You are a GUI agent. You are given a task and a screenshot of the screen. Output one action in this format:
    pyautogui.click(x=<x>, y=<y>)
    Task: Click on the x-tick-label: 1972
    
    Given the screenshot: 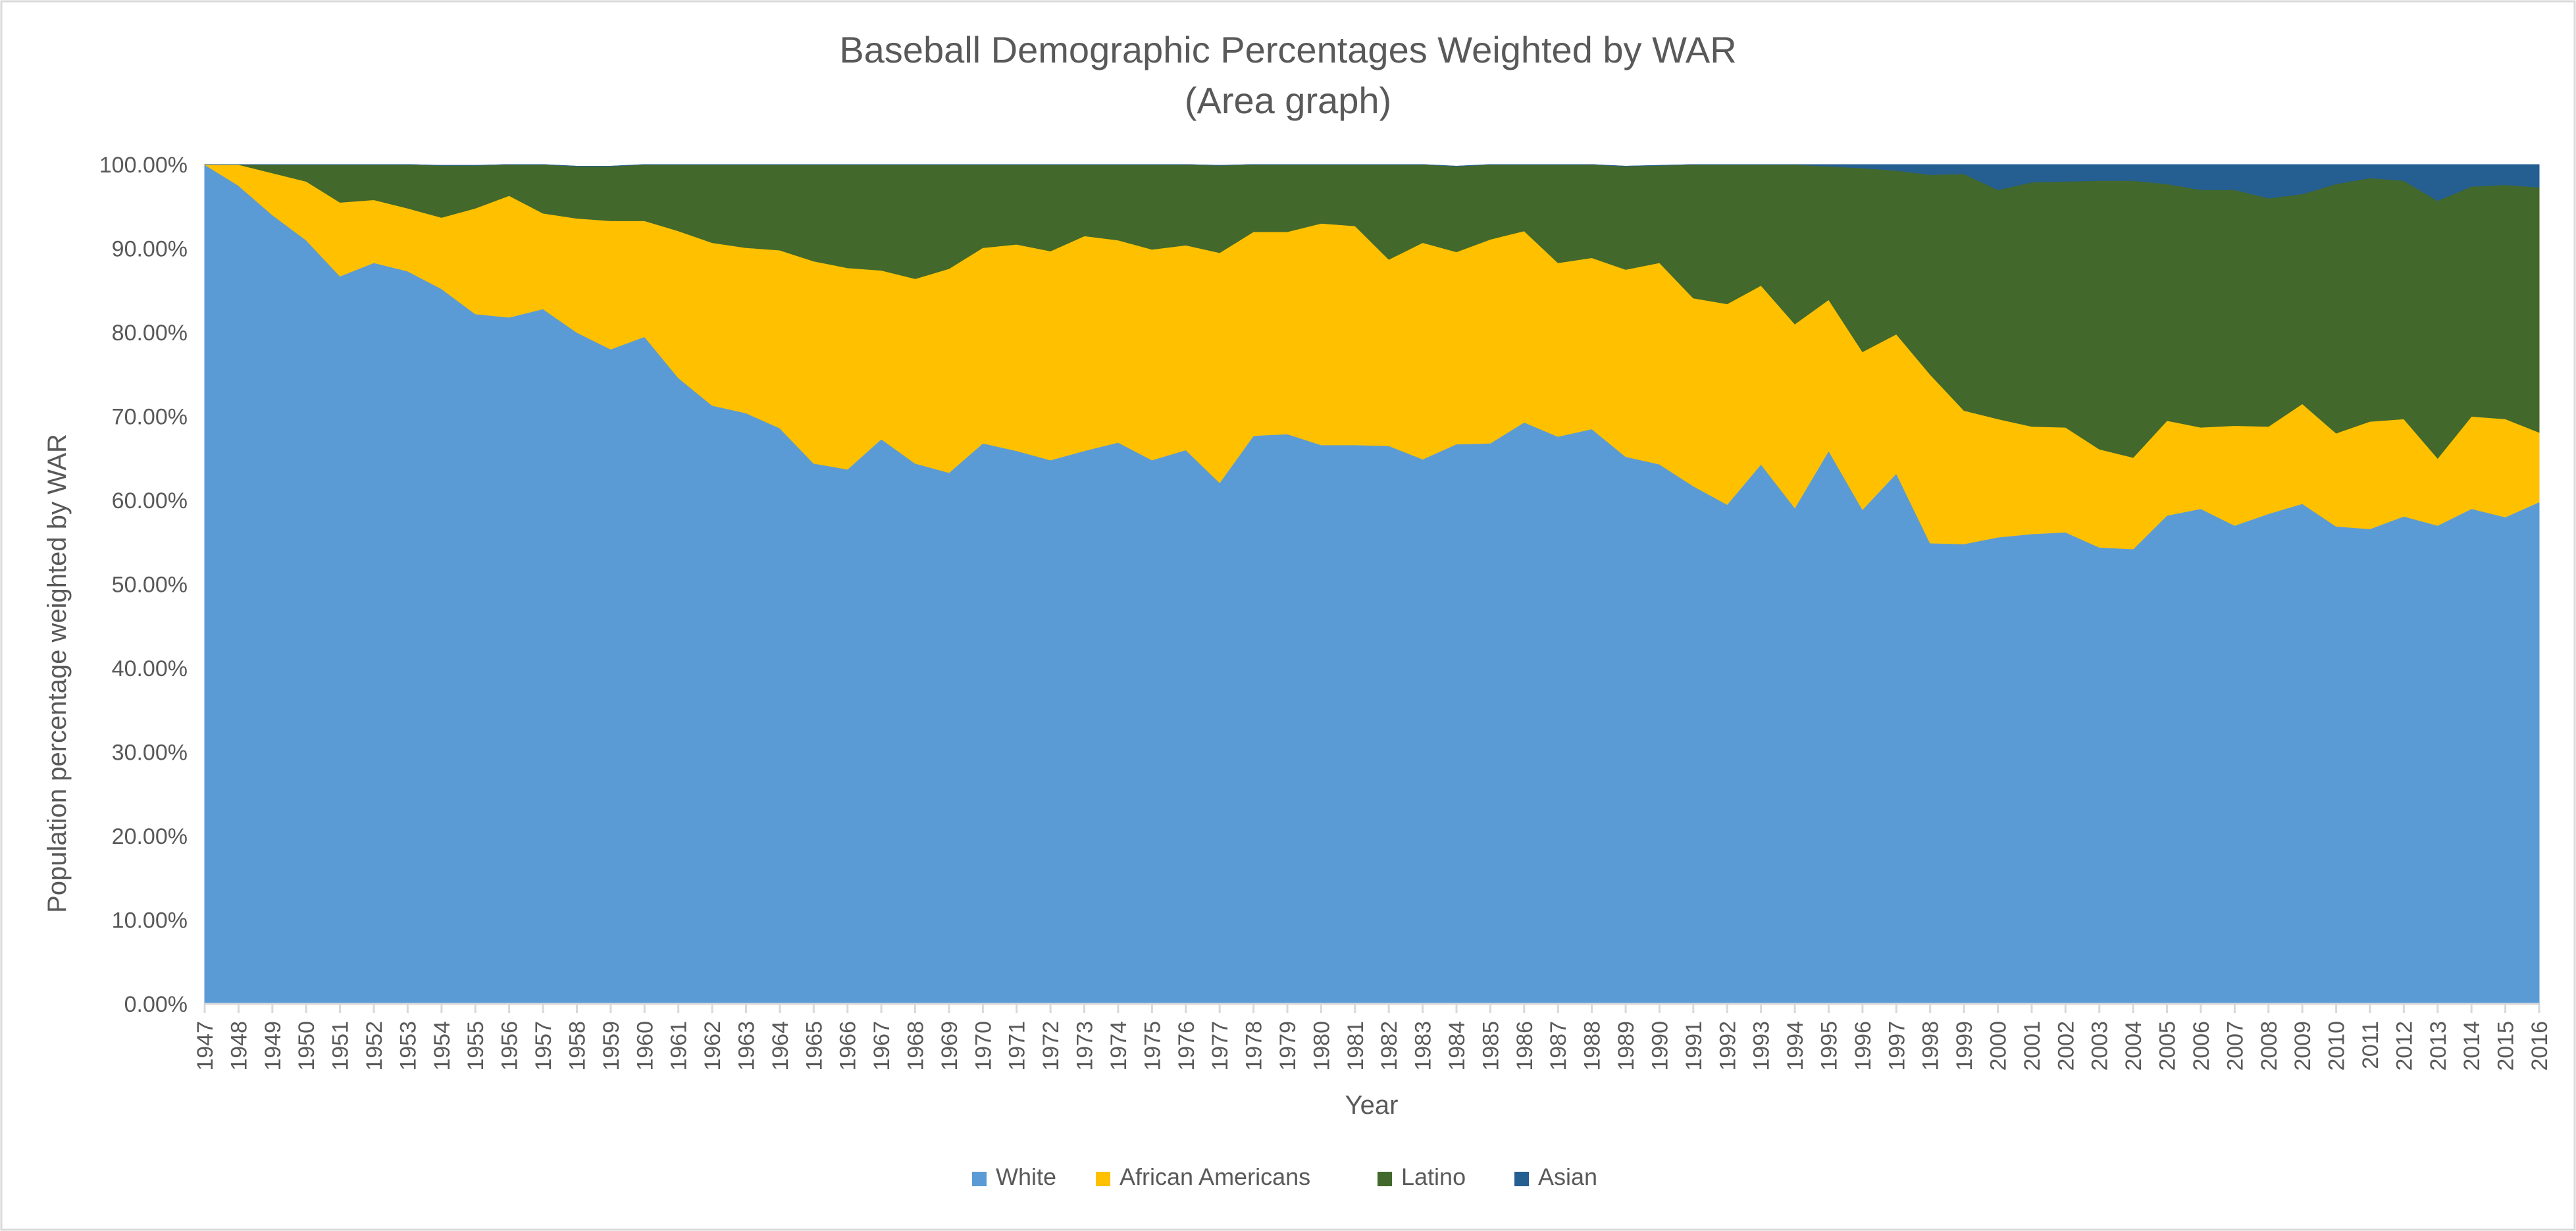 What is the action you would take?
    pyautogui.click(x=1051, y=1046)
    